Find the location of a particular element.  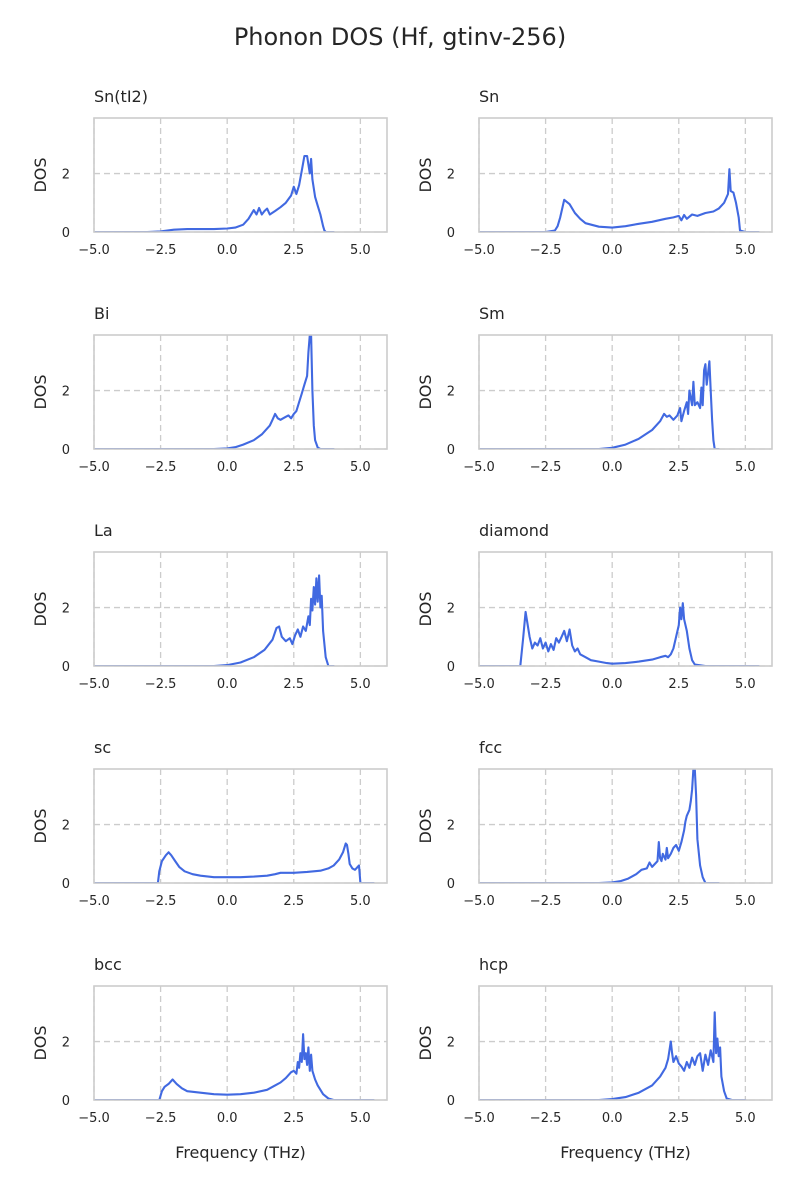

panel-sm: Sm −5.0 −2.5 0.0 2.5 5.0 0 2 DOS is located at coordinates (594, 389).